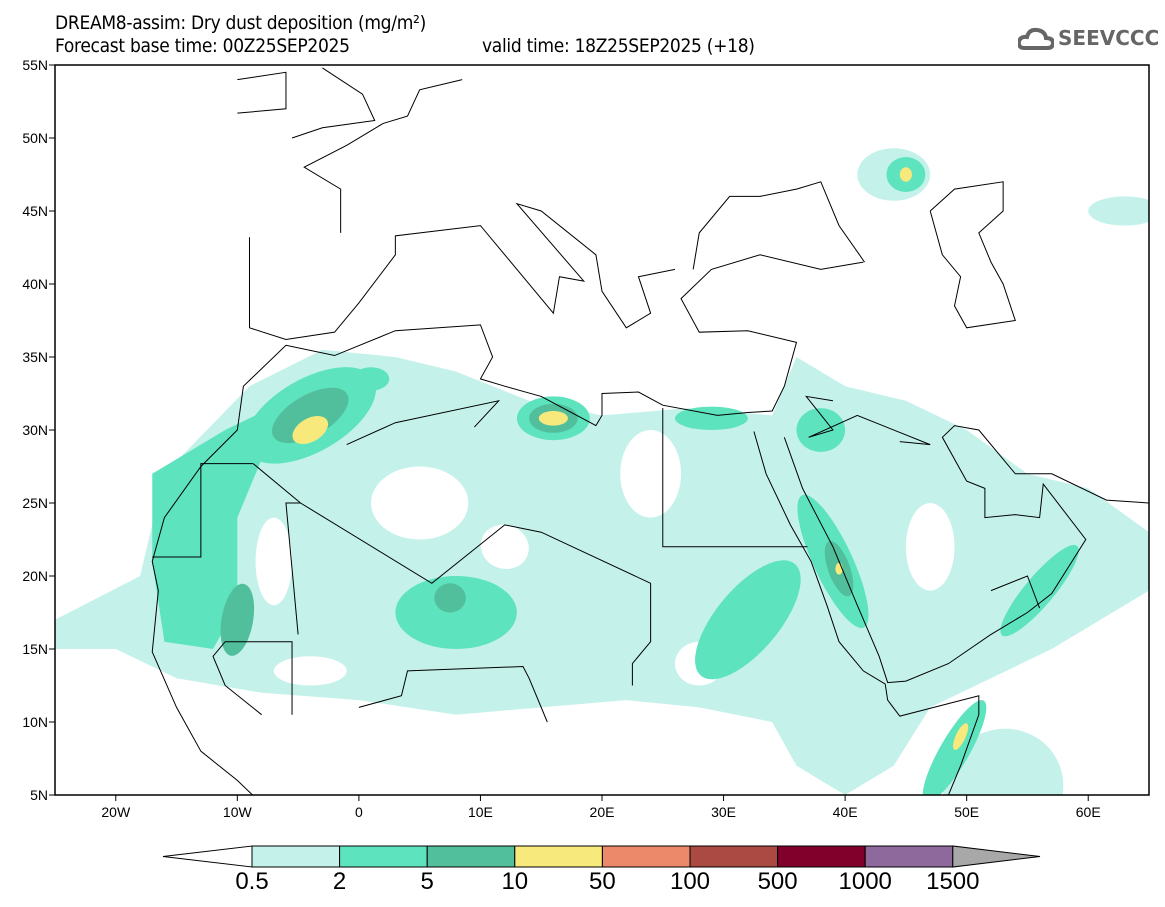 The image size is (1165, 907). I want to click on lat-tick-label: 40N, so click(35, 284).